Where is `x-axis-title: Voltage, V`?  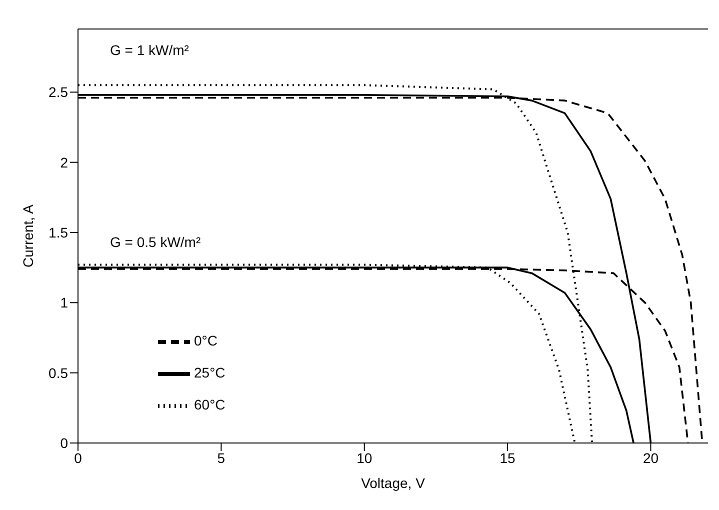 x-axis-title: Voltage, V is located at coordinates (393, 483).